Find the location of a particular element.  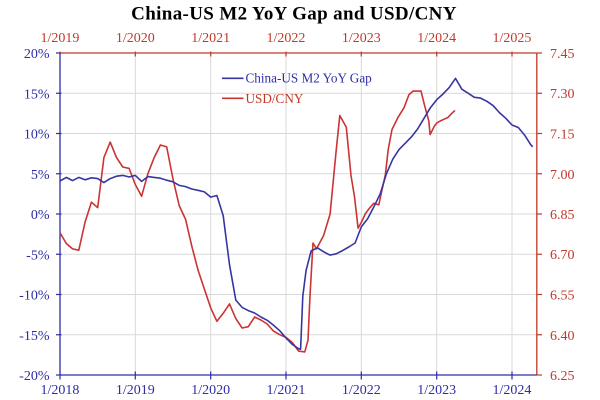

svg-text: -20% is located at coordinates (34, 376).